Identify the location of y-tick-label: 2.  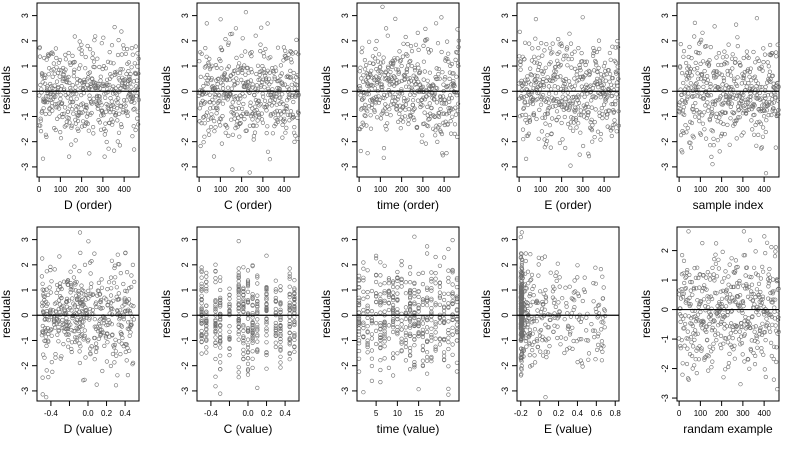
(505, 40).